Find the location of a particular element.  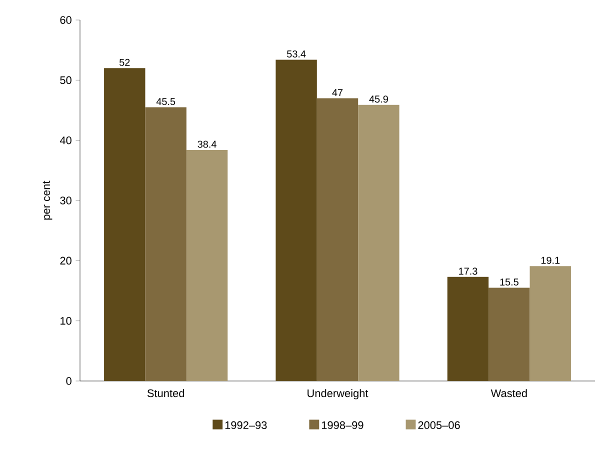

y-tick-label: 30 is located at coordinates (66, 200).